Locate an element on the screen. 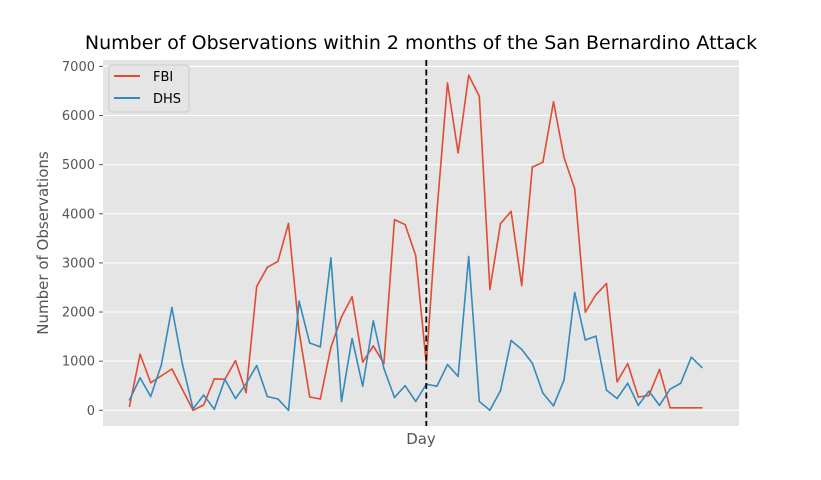 This screenshot has height=480, width=821. y-tick-label: 1000 is located at coordinates (78, 362).